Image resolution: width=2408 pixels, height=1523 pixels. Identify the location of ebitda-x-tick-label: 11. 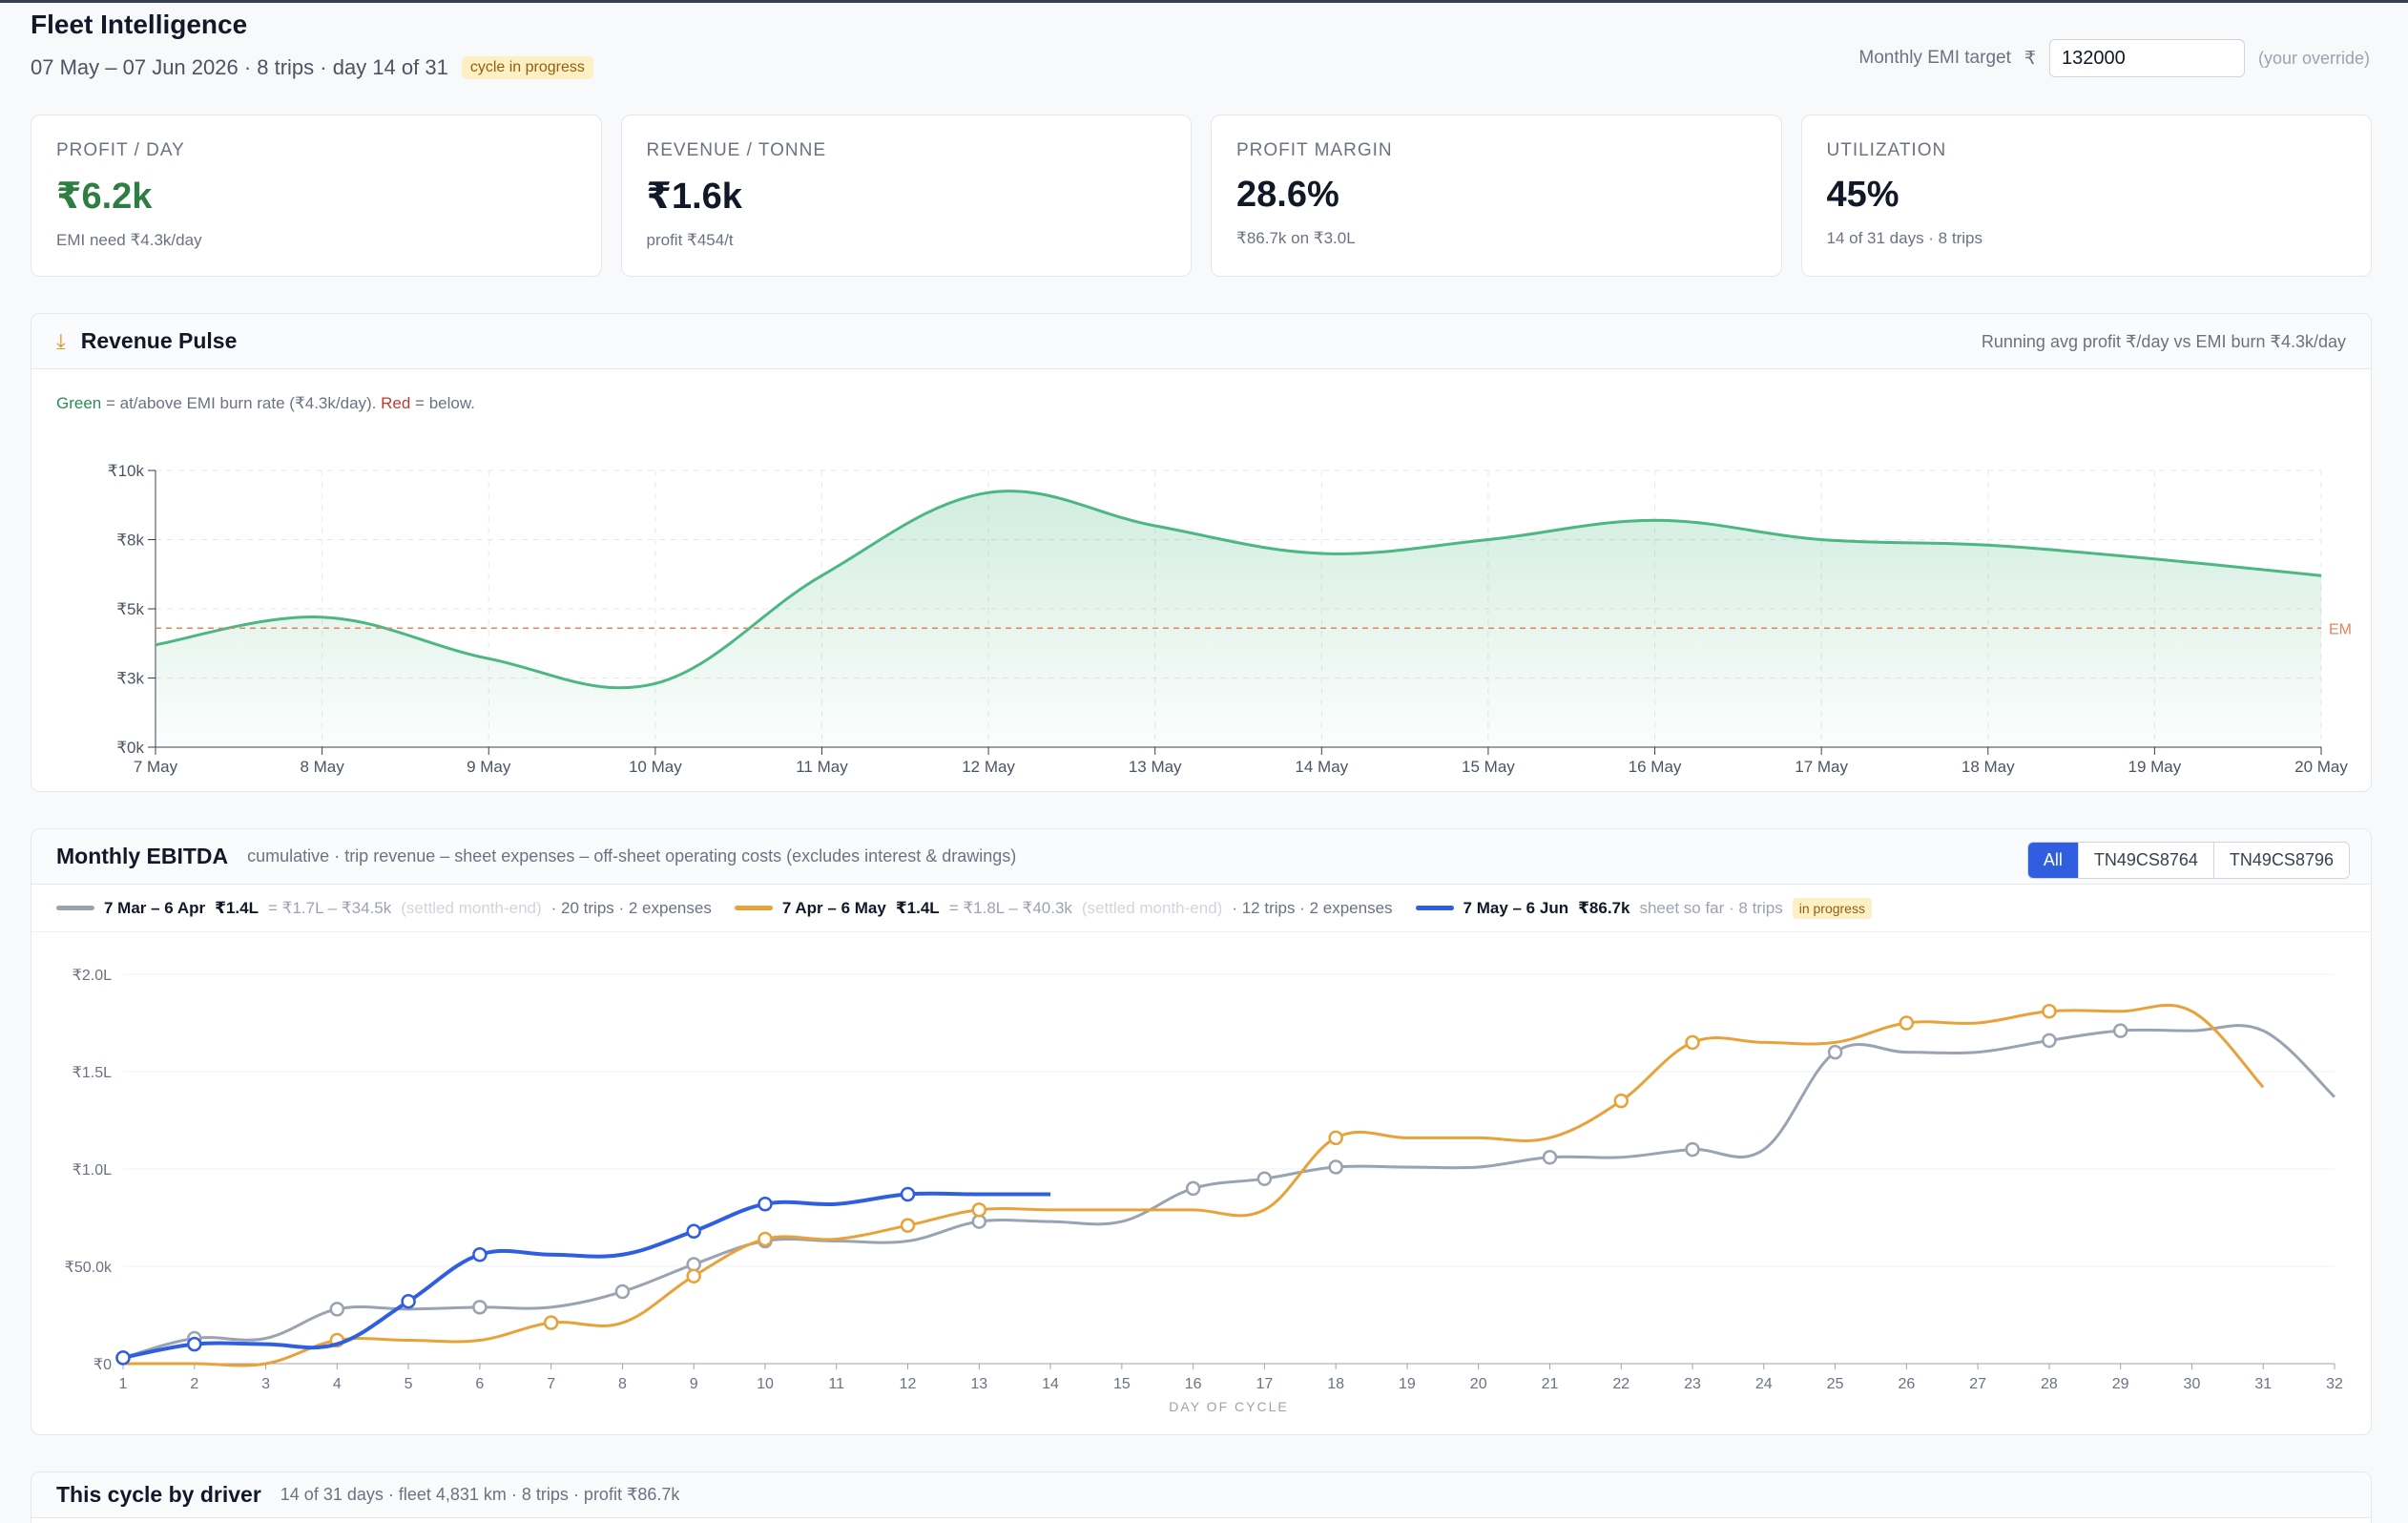
(836, 1384).